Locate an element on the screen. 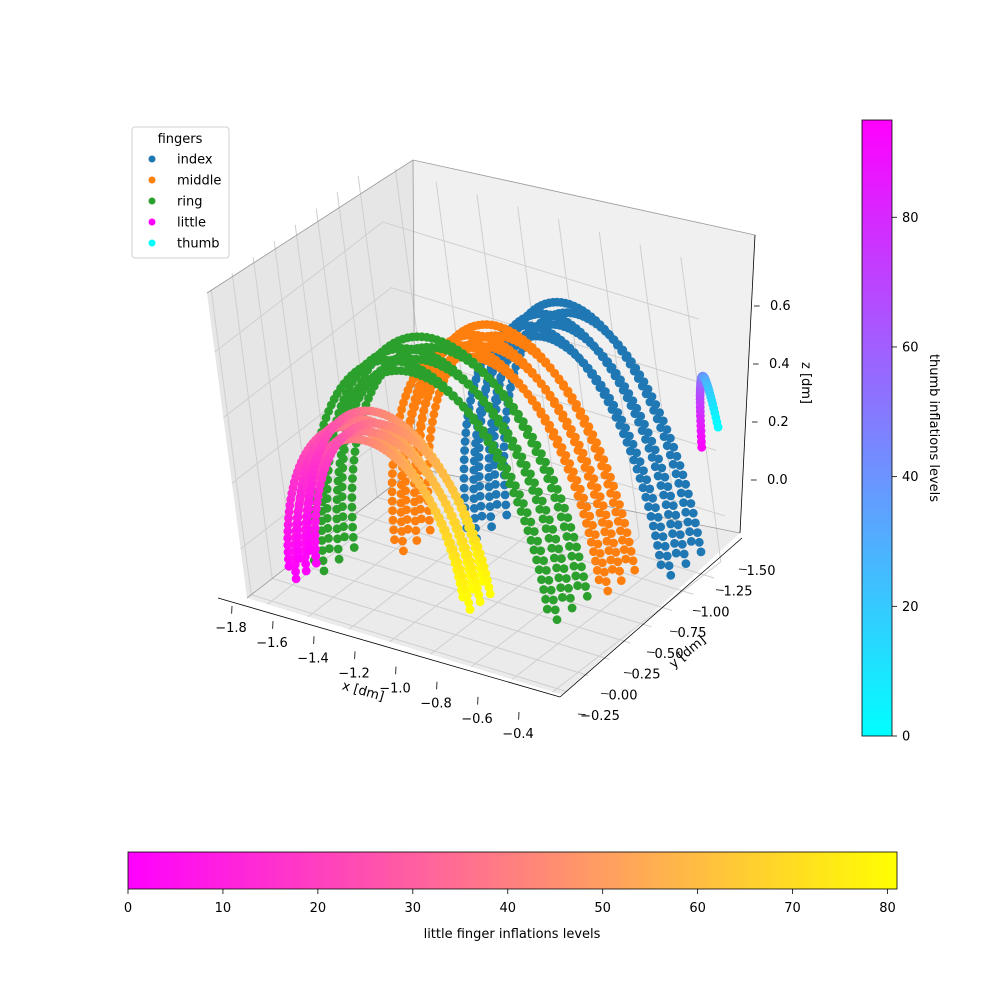 Image resolution: width=1000 pixels, height=1000 pixels. x-axis-tick-label: −1.6 is located at coordinates (272, 643).